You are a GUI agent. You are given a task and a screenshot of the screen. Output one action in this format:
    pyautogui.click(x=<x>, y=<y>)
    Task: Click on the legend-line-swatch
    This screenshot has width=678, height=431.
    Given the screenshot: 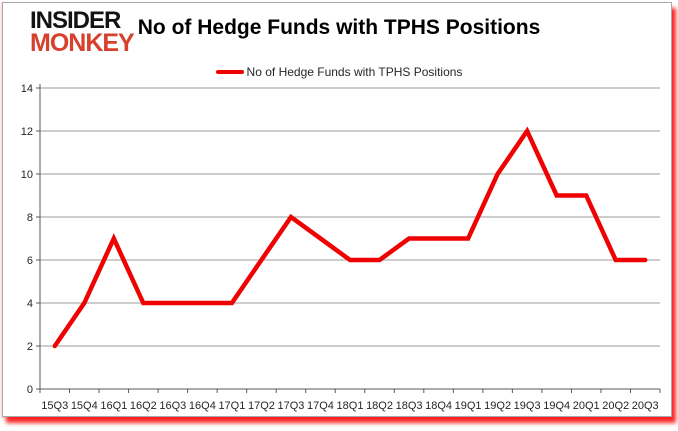 What is the action you would take?
    pyautogui.click(x=229, y=72)
    